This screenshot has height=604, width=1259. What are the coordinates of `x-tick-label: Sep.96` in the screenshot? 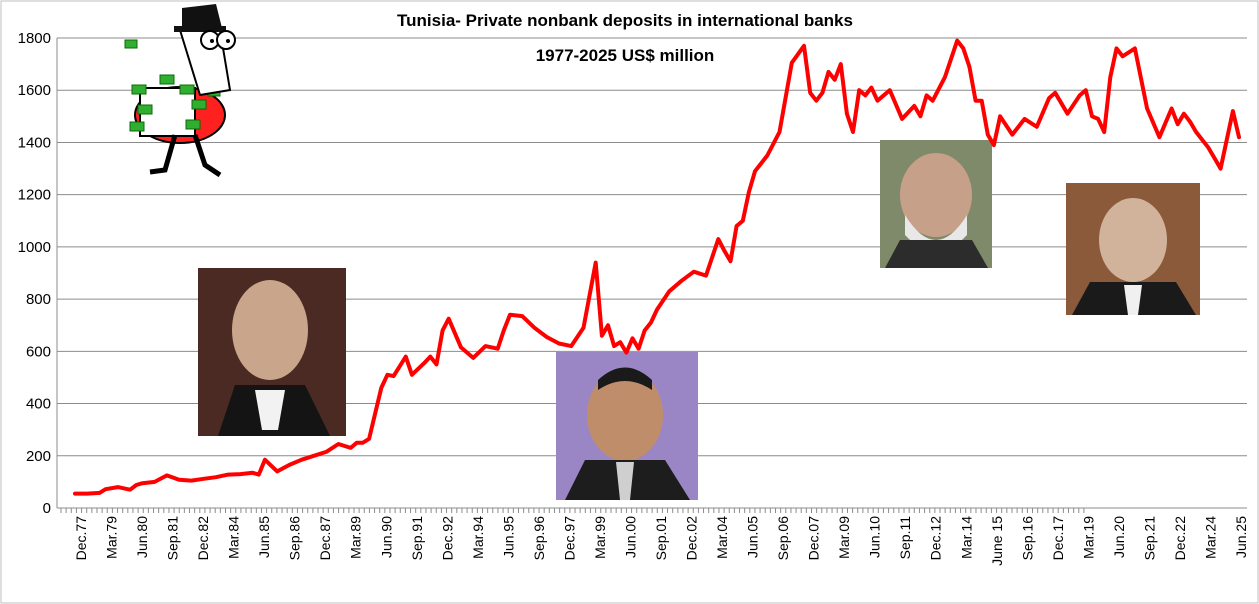 It's located at (539, 538).